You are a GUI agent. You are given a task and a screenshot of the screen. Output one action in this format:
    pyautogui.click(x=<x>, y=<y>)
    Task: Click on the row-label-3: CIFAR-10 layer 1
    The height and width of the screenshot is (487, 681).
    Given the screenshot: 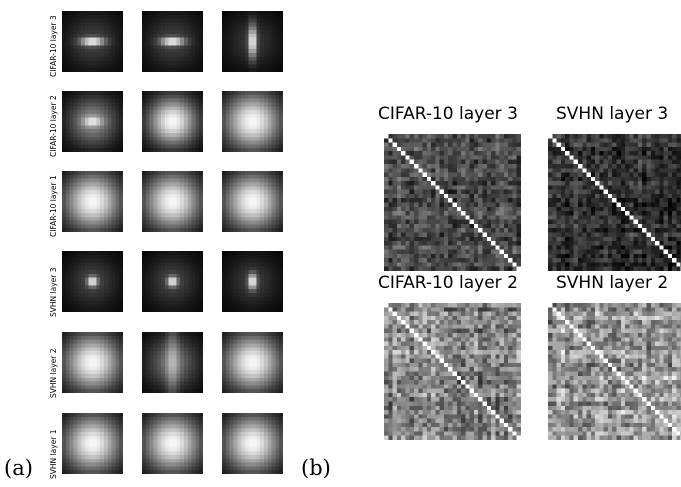 What is the action you would take?
    pyautogui.click(x=53, y=206)
    